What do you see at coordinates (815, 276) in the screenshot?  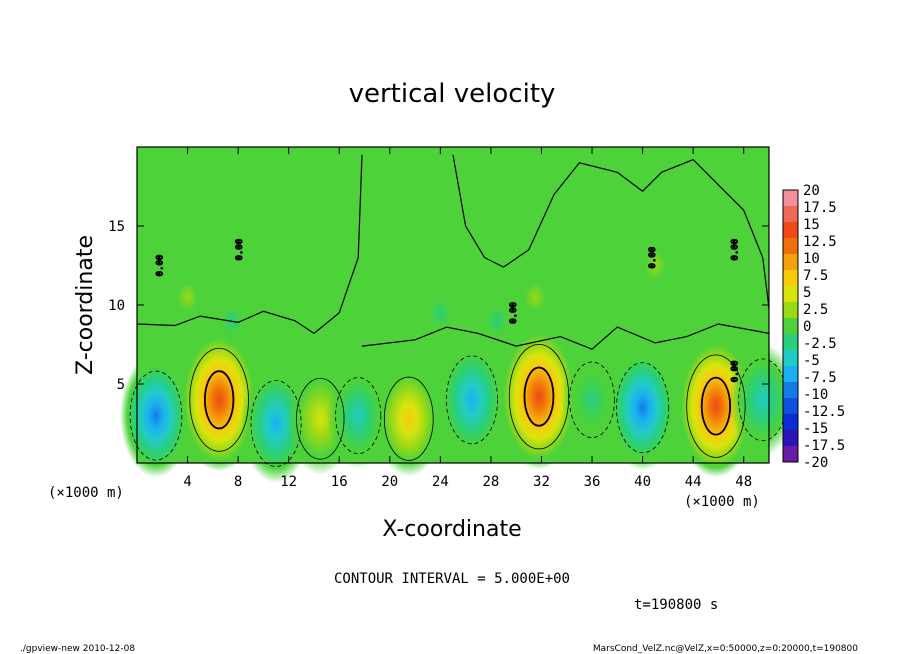 I see `colorbar-label: 7.5` at bounding box center [815, 276].